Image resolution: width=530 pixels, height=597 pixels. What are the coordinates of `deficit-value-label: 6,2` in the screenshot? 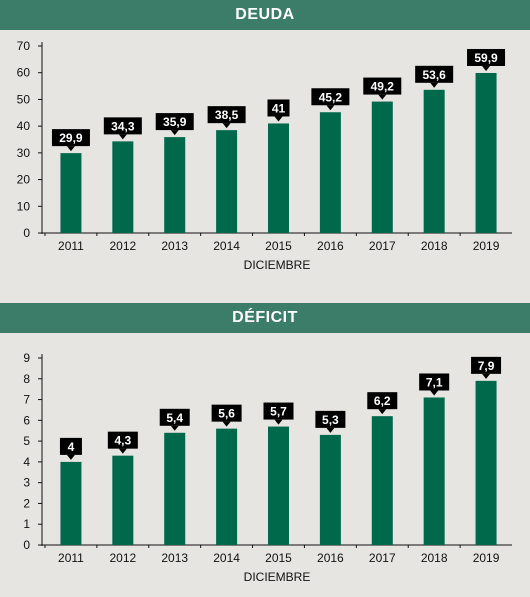 It's located at (382, 401).